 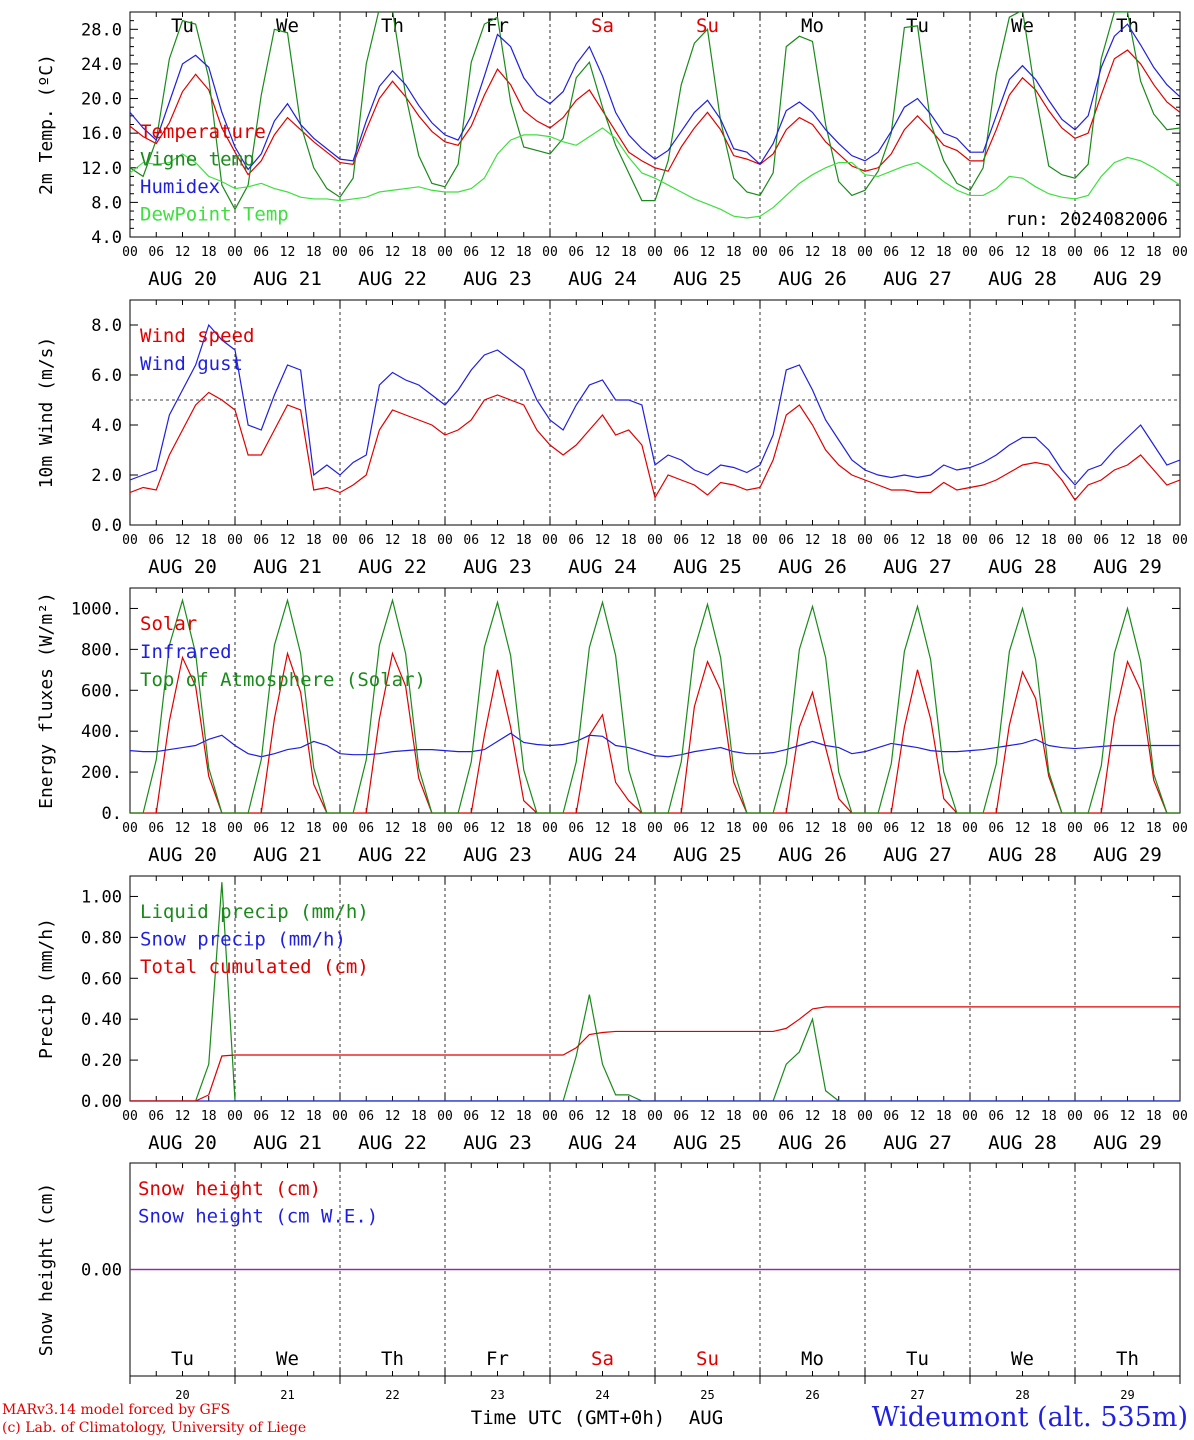 I want to click on y-axis-label: 2m Temp. (ºC), so click(x=46, y=124).